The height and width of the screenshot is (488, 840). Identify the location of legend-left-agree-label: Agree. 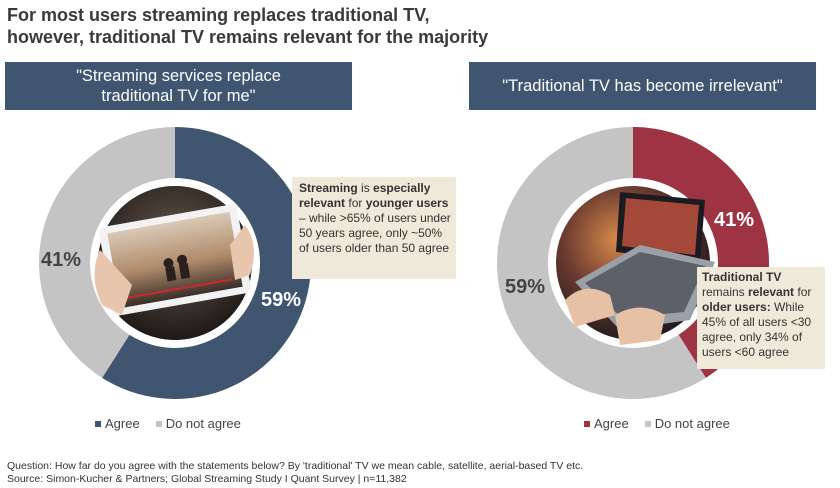
(122, 423).